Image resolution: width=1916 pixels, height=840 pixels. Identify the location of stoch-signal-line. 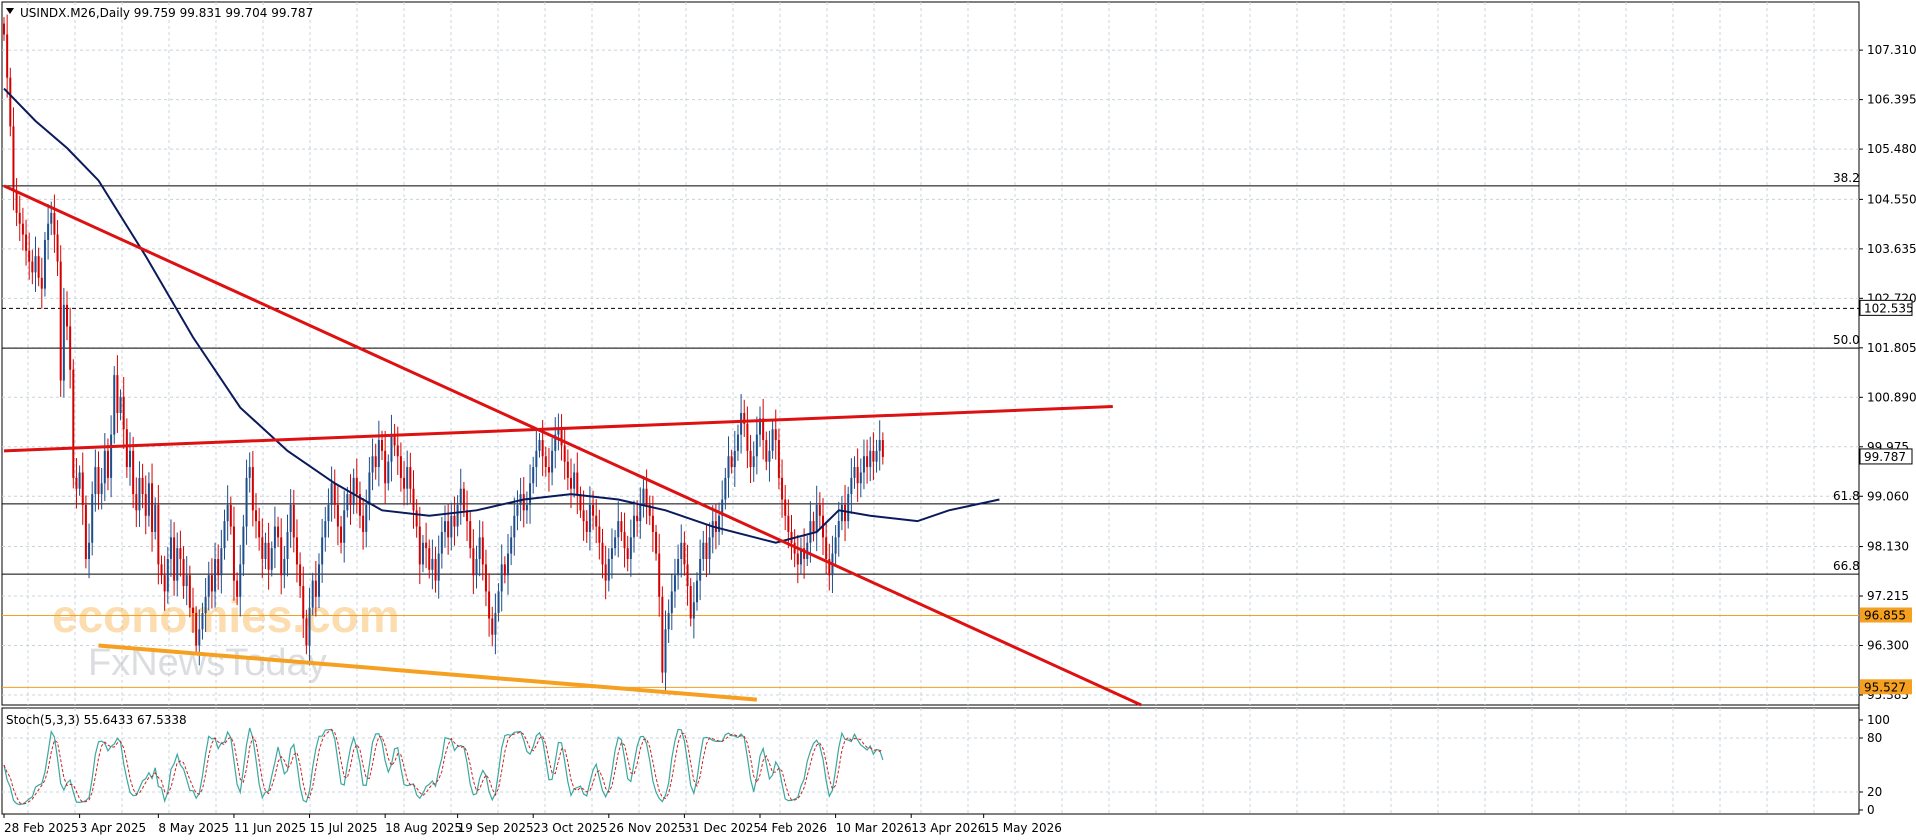
(443, 767).